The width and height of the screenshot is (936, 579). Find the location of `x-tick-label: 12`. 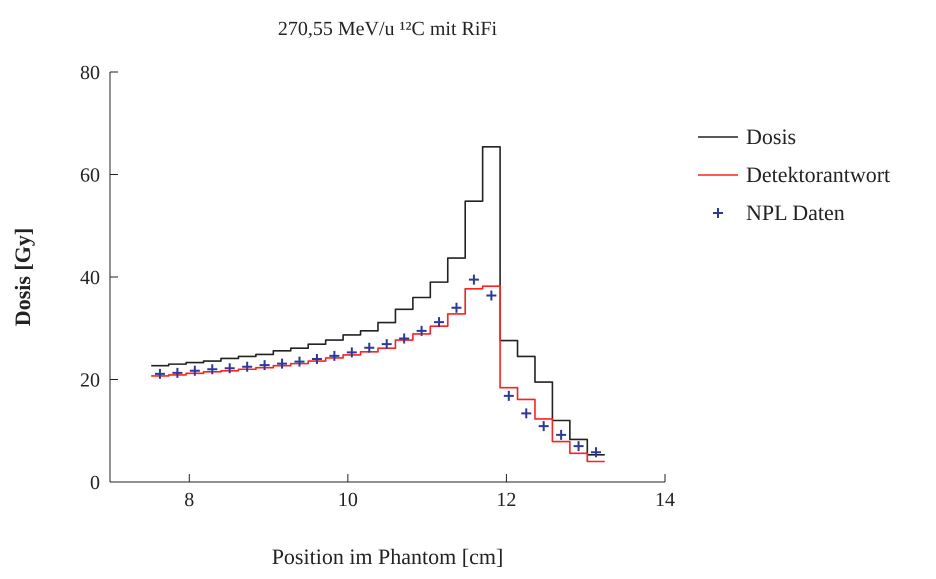

x-tick-label: 12 is located at coordinates (506, 500).